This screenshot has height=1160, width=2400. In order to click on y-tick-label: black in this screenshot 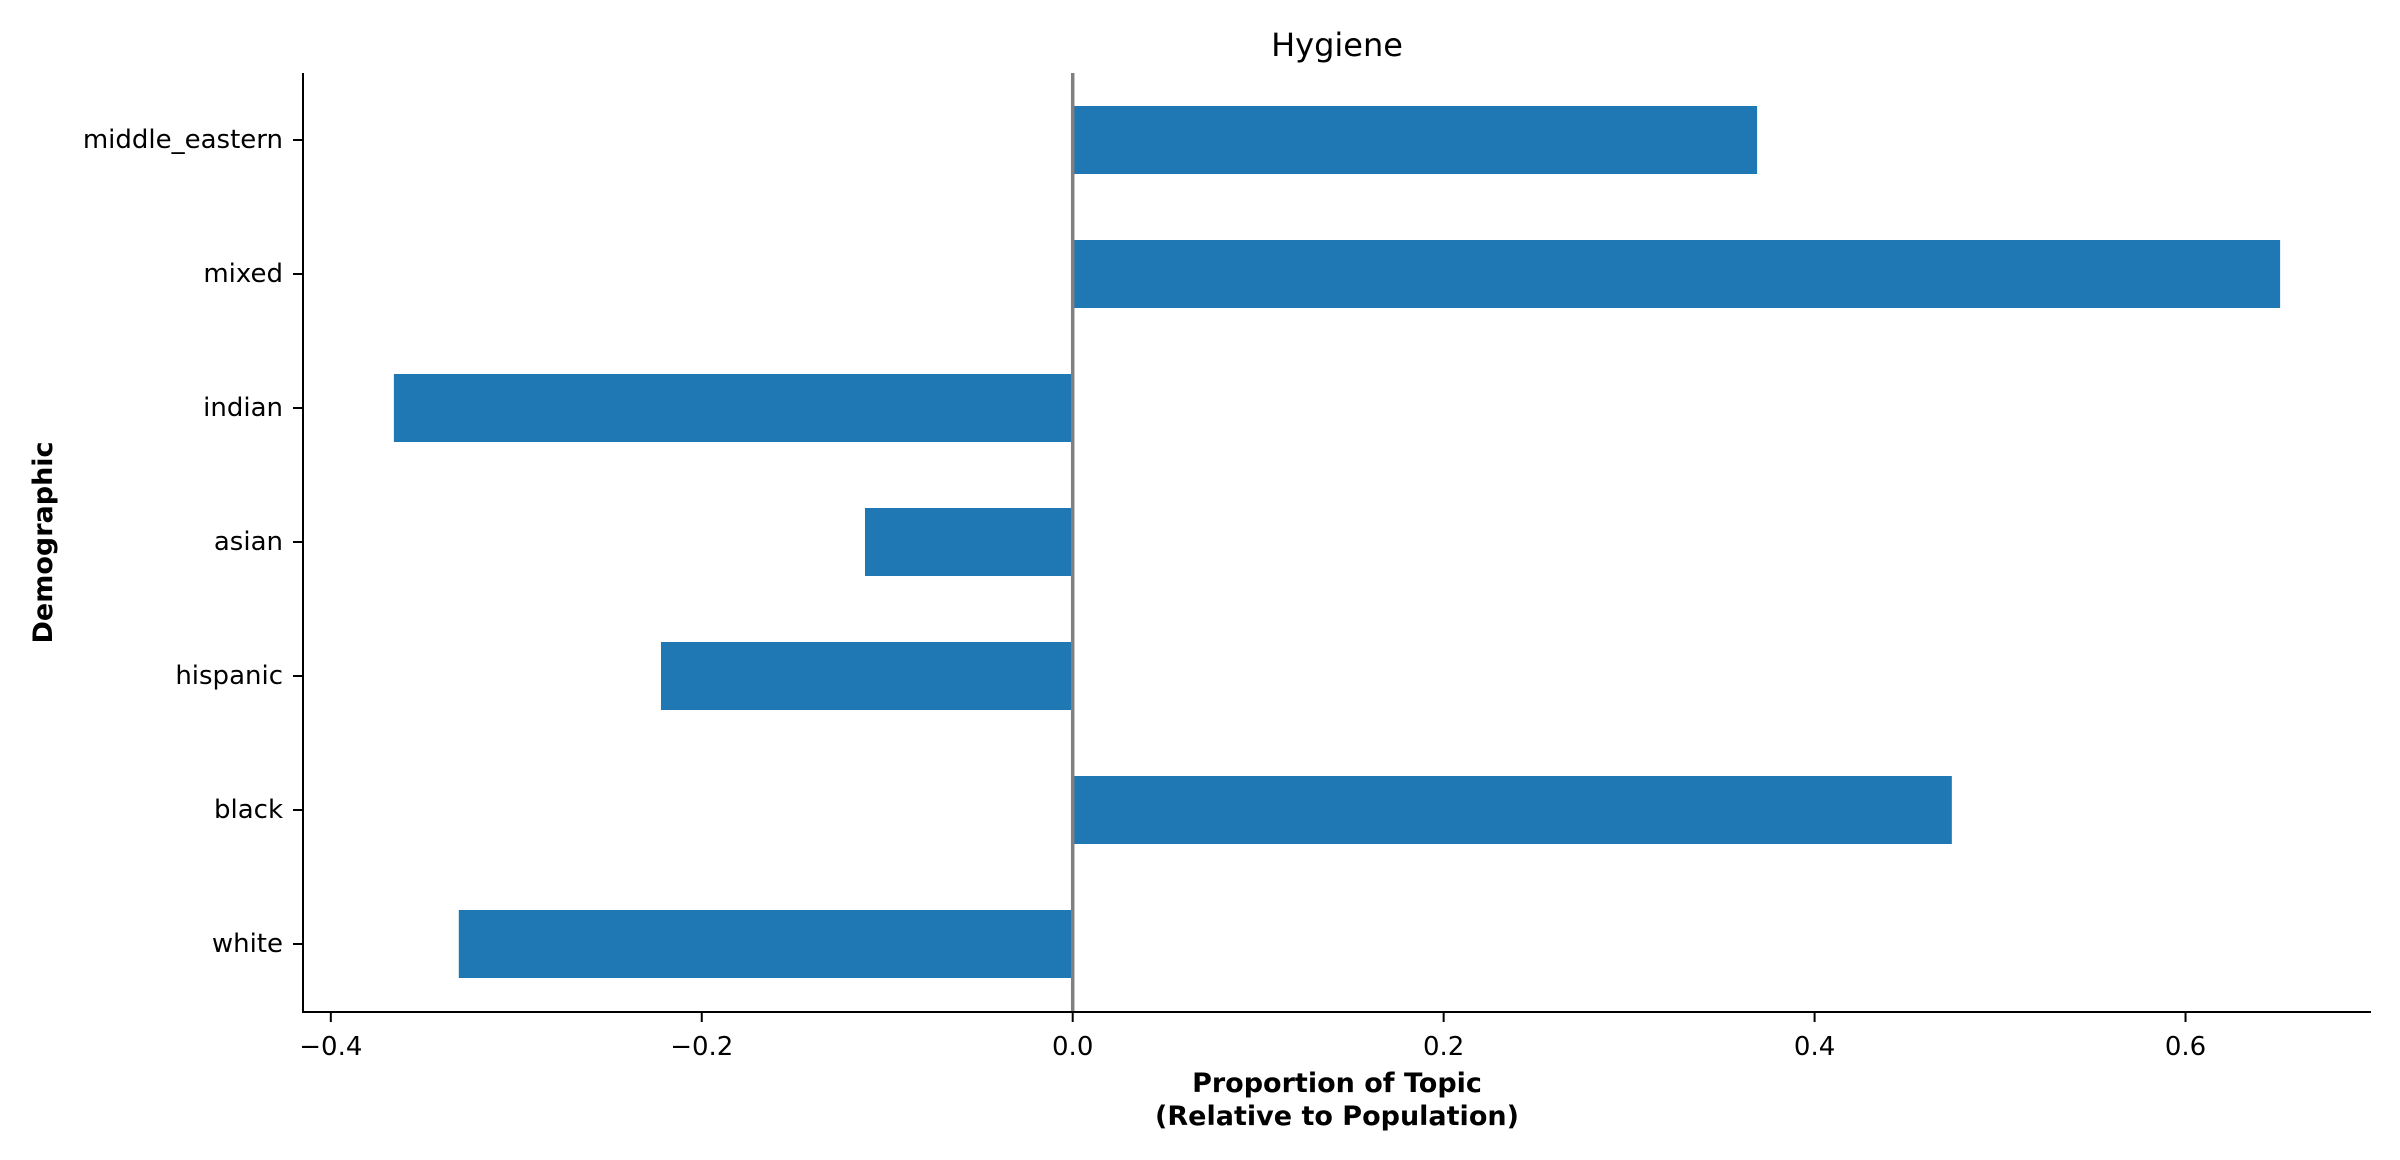, I will do `click(248, 810)`.